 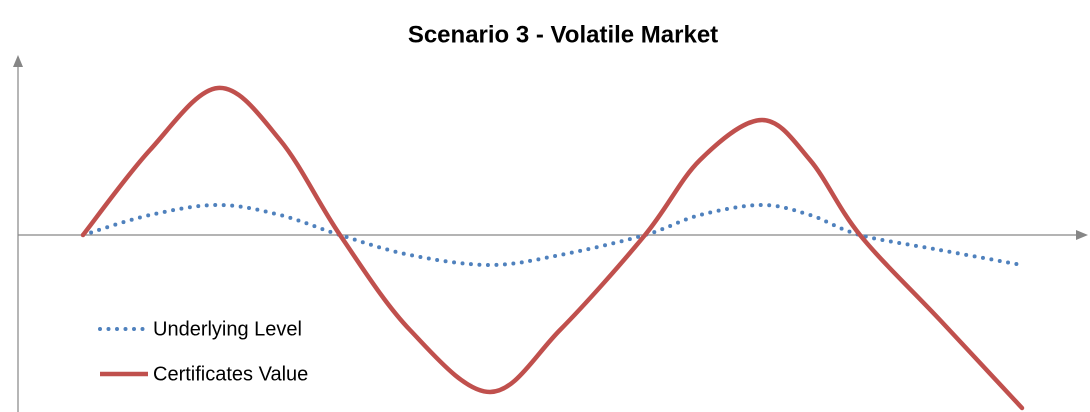 What do you see at coordinates (230, 374) in the screenshot?
I see `legend-label: Certificates Value` at bounding box center [230, 374].